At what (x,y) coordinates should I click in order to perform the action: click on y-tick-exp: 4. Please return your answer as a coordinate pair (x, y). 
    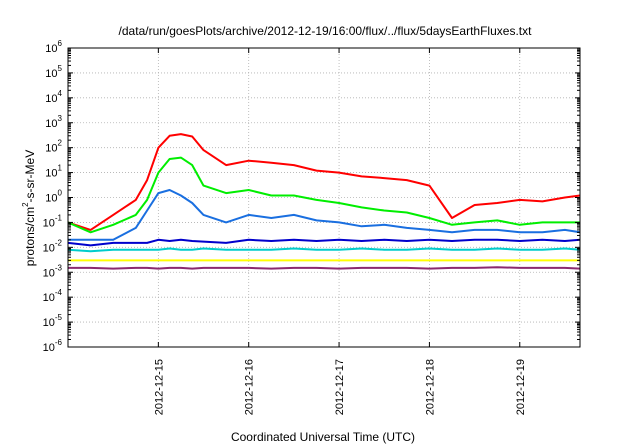
    Looking at the image, I should click on (60, 93).